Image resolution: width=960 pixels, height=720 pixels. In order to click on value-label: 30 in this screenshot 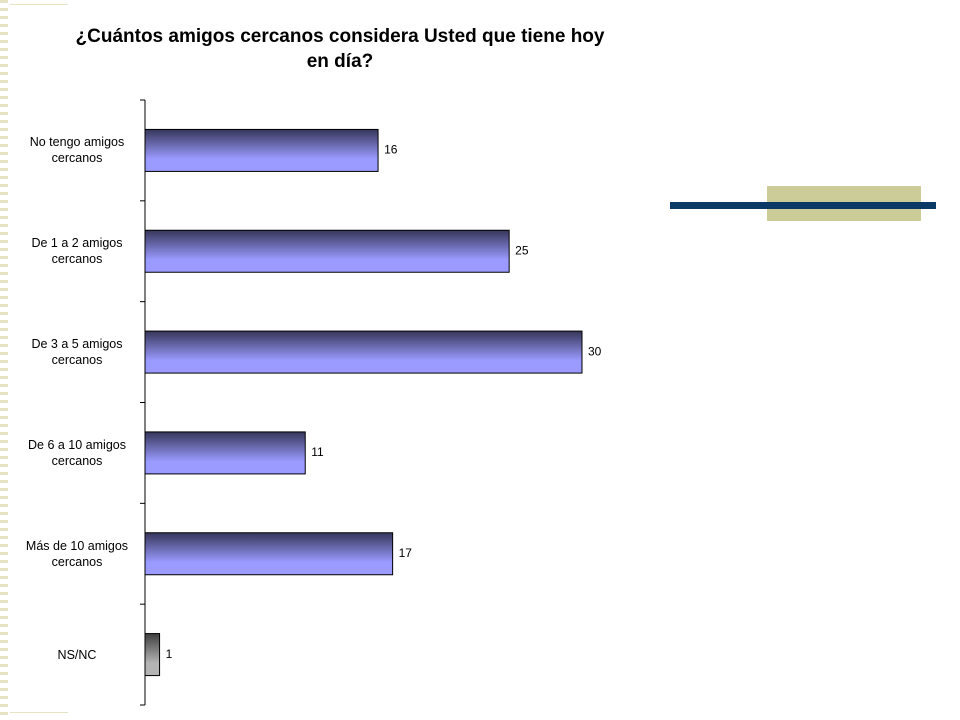, I will do `click(595, 351)`.